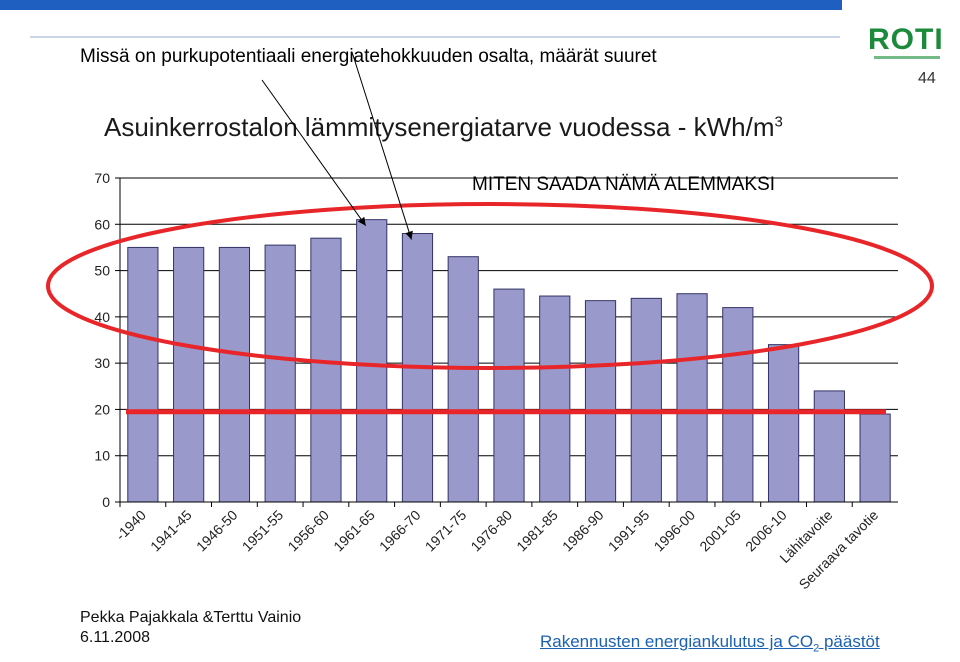  Describe the element at coordinates (906, 39) in the screenshot. I see `roti-logo: ROTI` at that location.